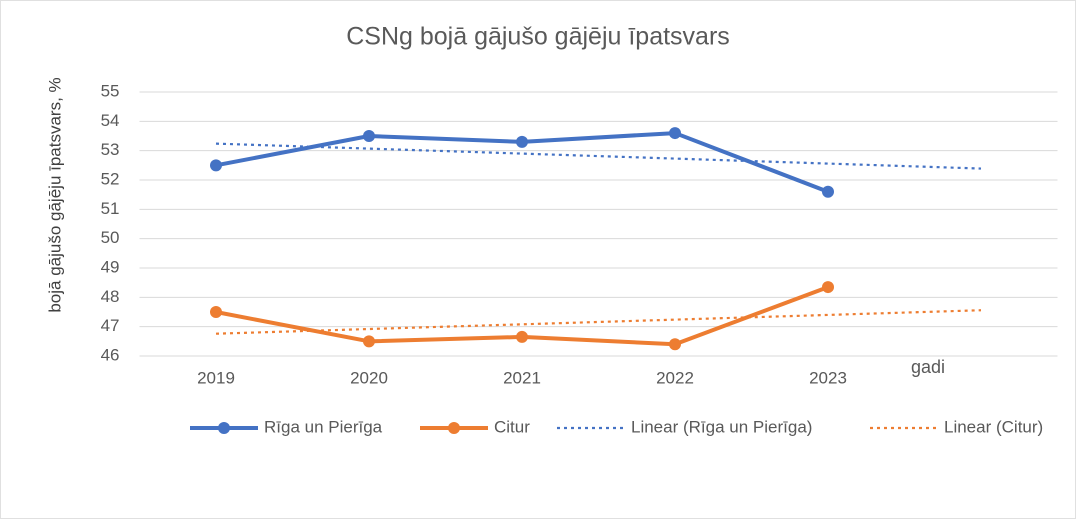  I want to click on x-tick-label: 2021, so click(522, 377).